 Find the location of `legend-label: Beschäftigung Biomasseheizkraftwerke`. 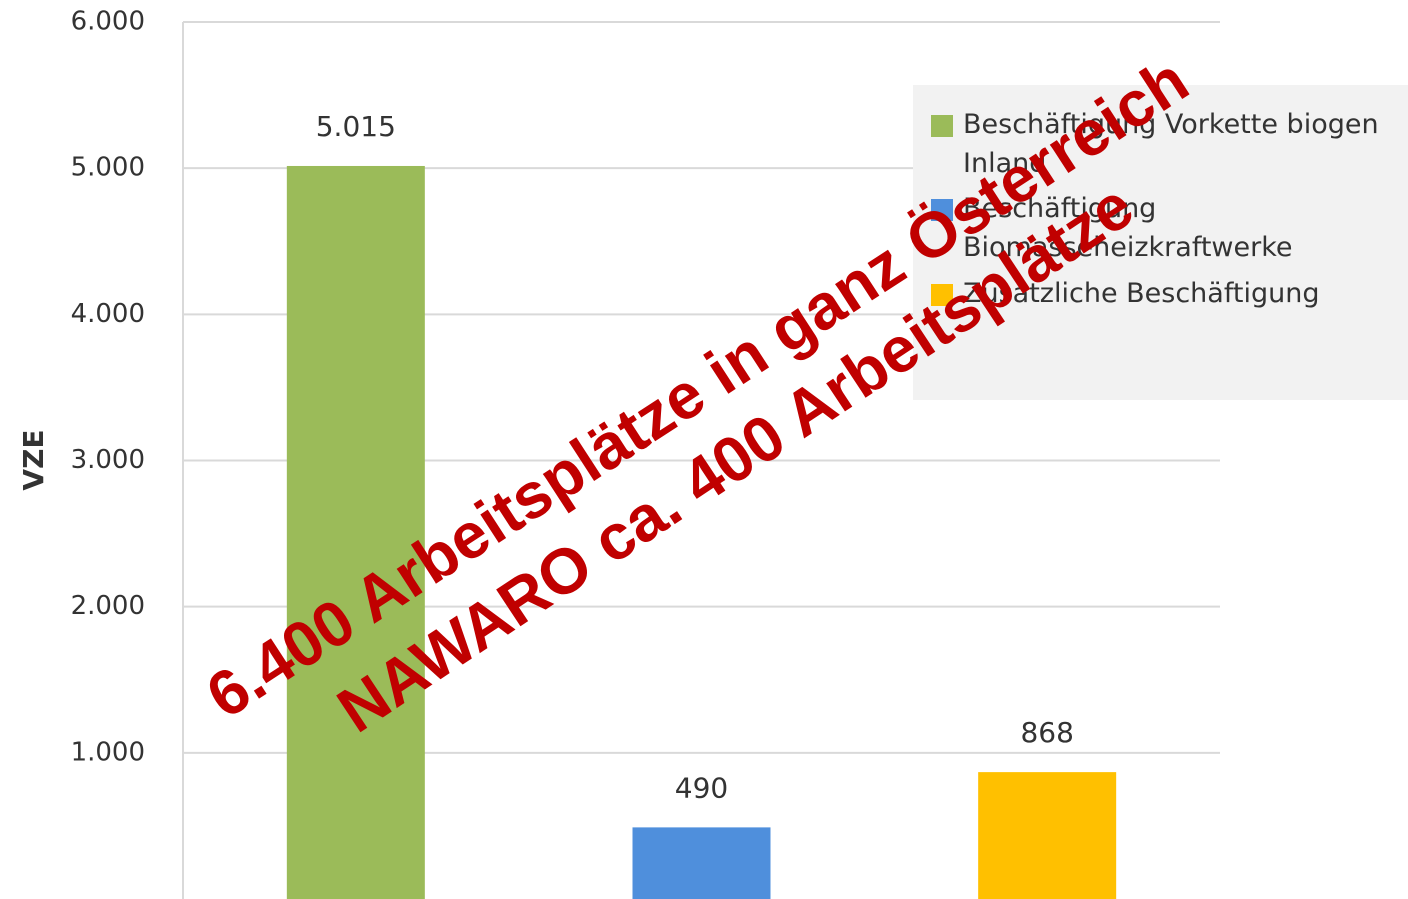

legend-label: Beschäftigung Biomasseheizkraftwerke is located at coordinates (1128, 228).